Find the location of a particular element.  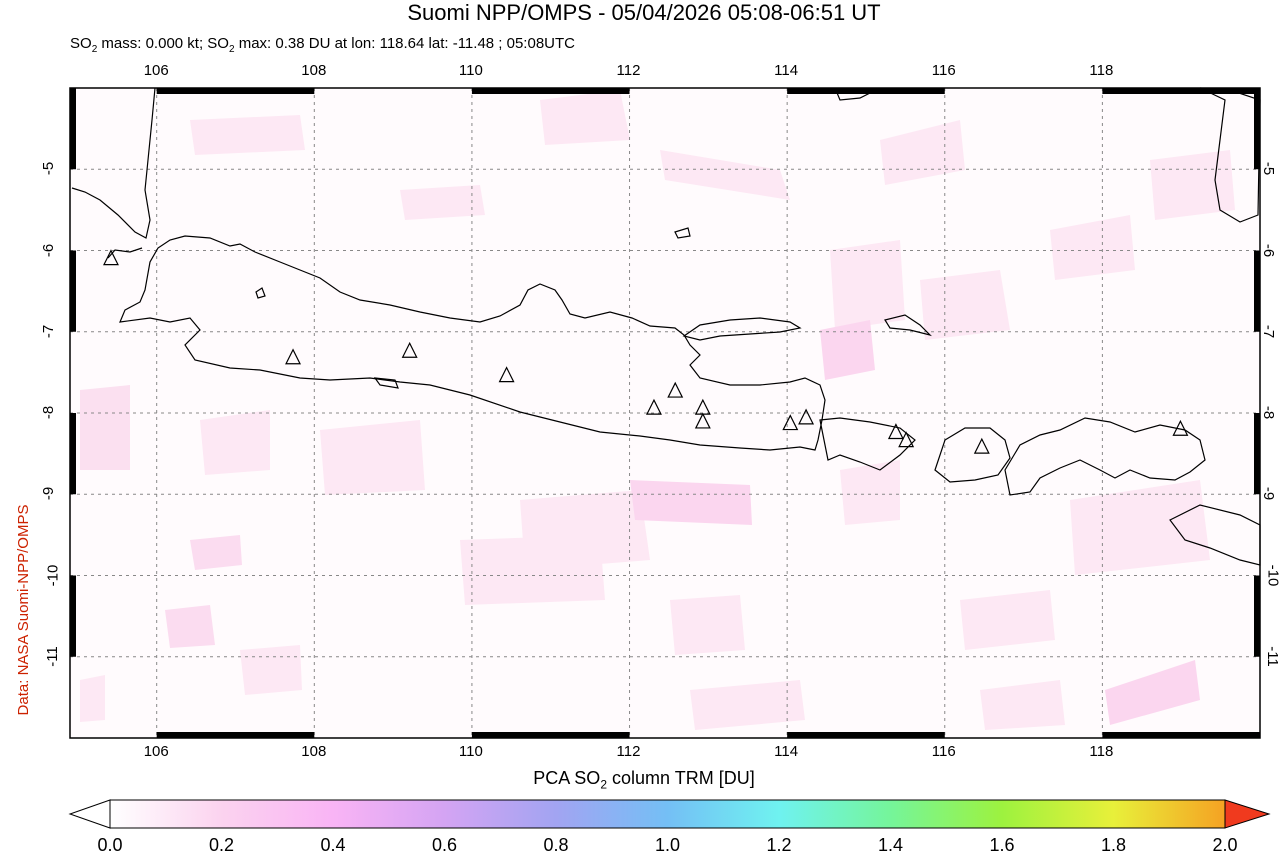

colorbar-tick-label: 0.6 is located at coordinates (444, 845).